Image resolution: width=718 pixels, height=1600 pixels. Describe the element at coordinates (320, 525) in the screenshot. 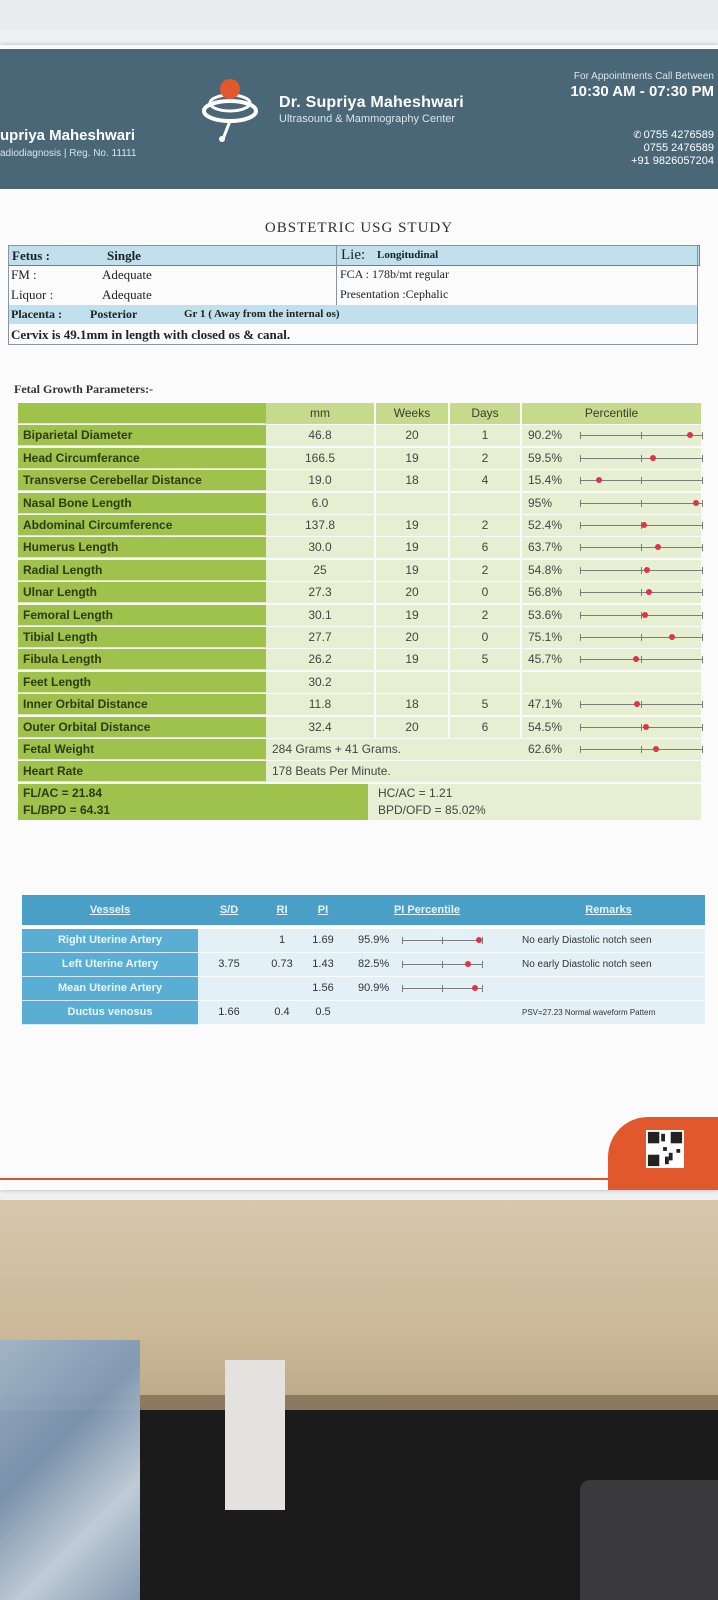

I see `parameter-mm: 137.8` at that location.